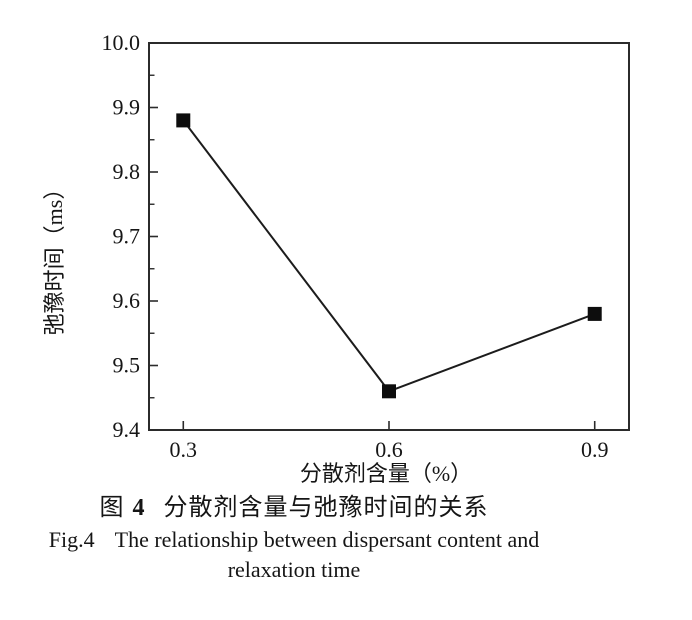 The height and width of the screenshot is (620, 692). Describe the element at coordinates (127, 171) in the screenshot. I see `y-tick-label: 9.8` at that location.